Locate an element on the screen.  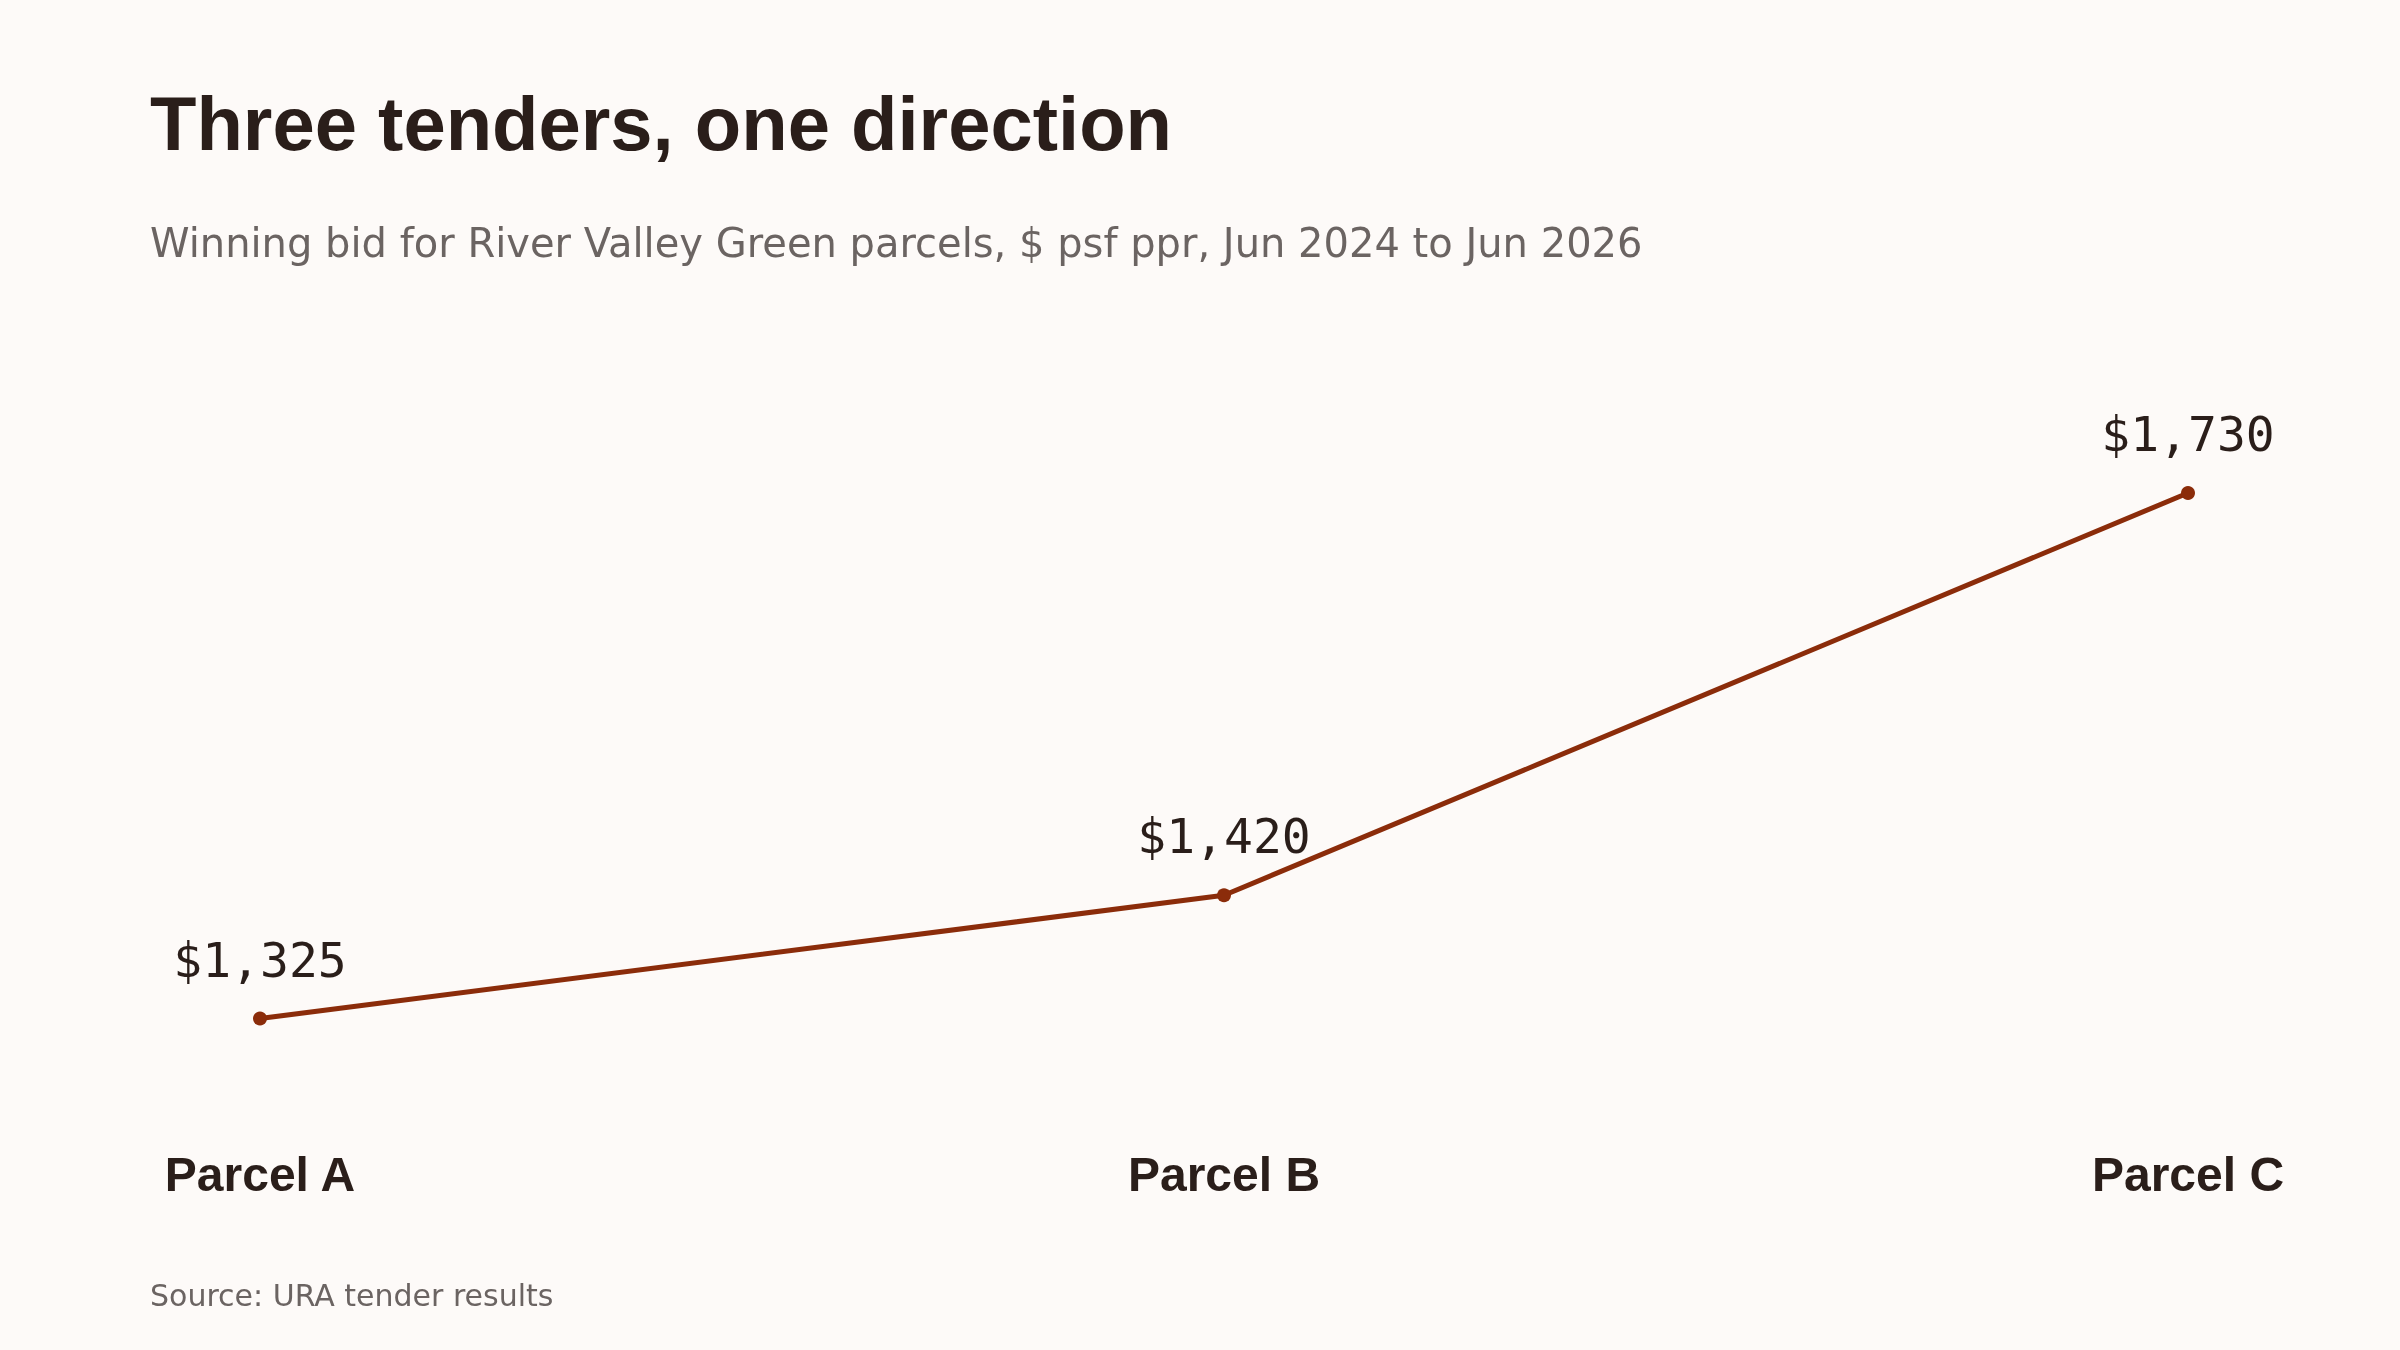
chart-title: Three tenders, one direction is located at coordinates (661, 123).